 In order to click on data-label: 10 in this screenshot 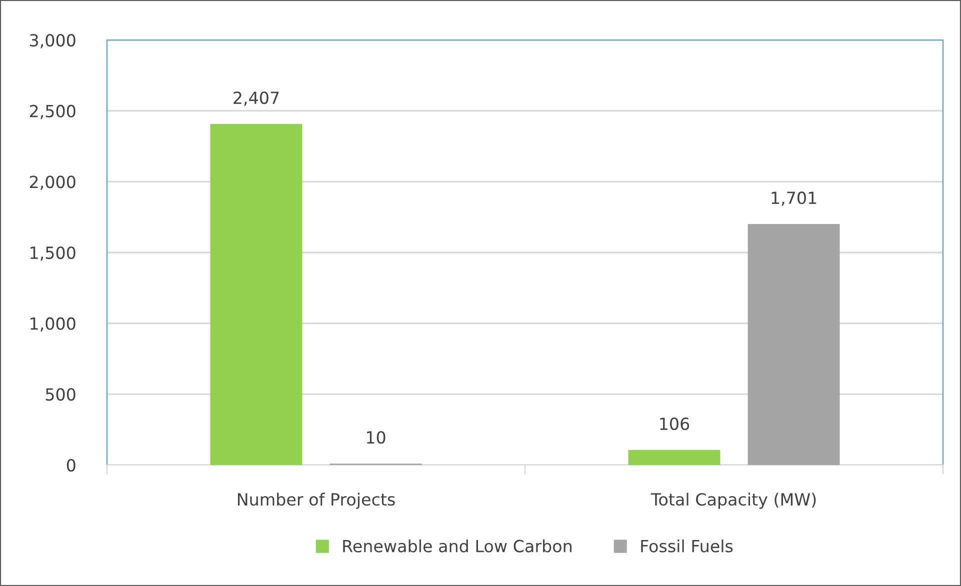, I will do `click(376, 437)`.